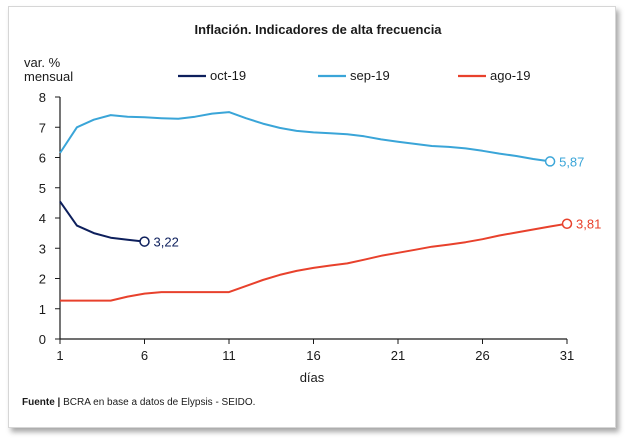  Describe the element at coordinates (42, 62) in the screenshot. I see `y-axis-label-line1: var. %` at that location.